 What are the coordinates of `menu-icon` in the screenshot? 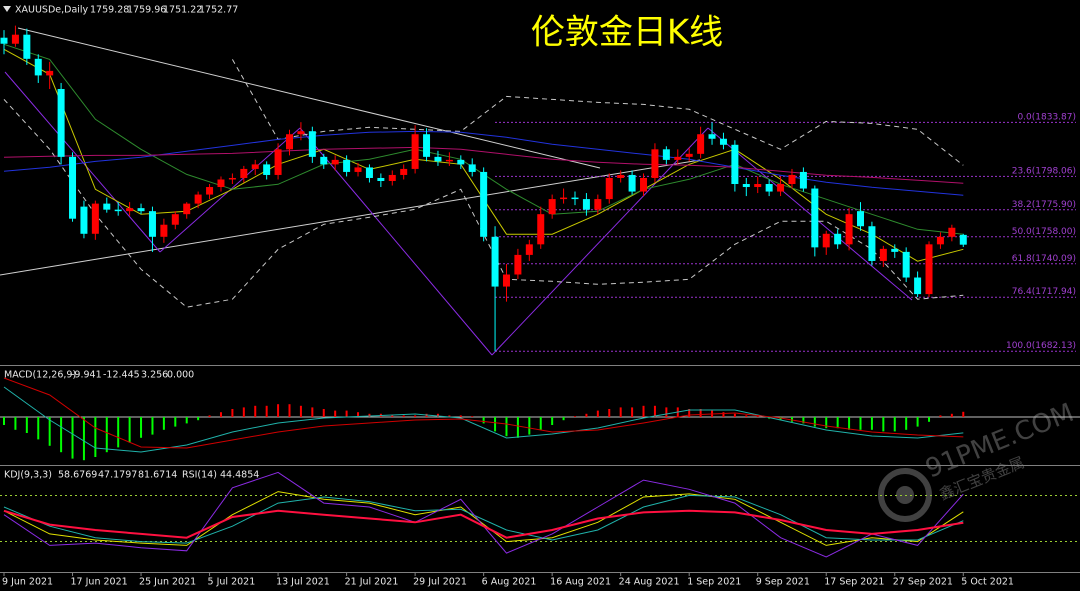 It's located at (7, 9).